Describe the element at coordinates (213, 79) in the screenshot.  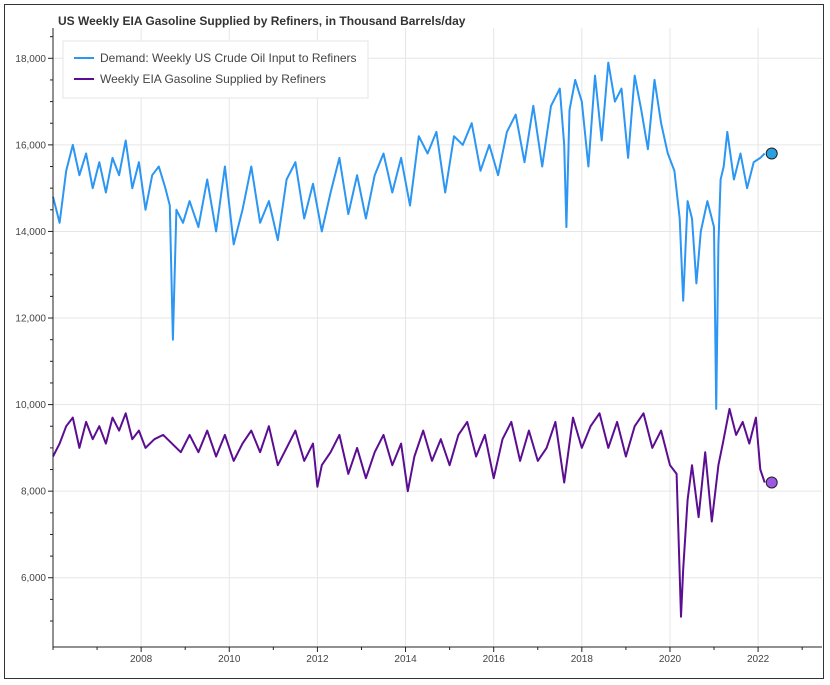
I see `legend-label-2: Weekly EIA Gasoline Supplied by Refiners` at that location.